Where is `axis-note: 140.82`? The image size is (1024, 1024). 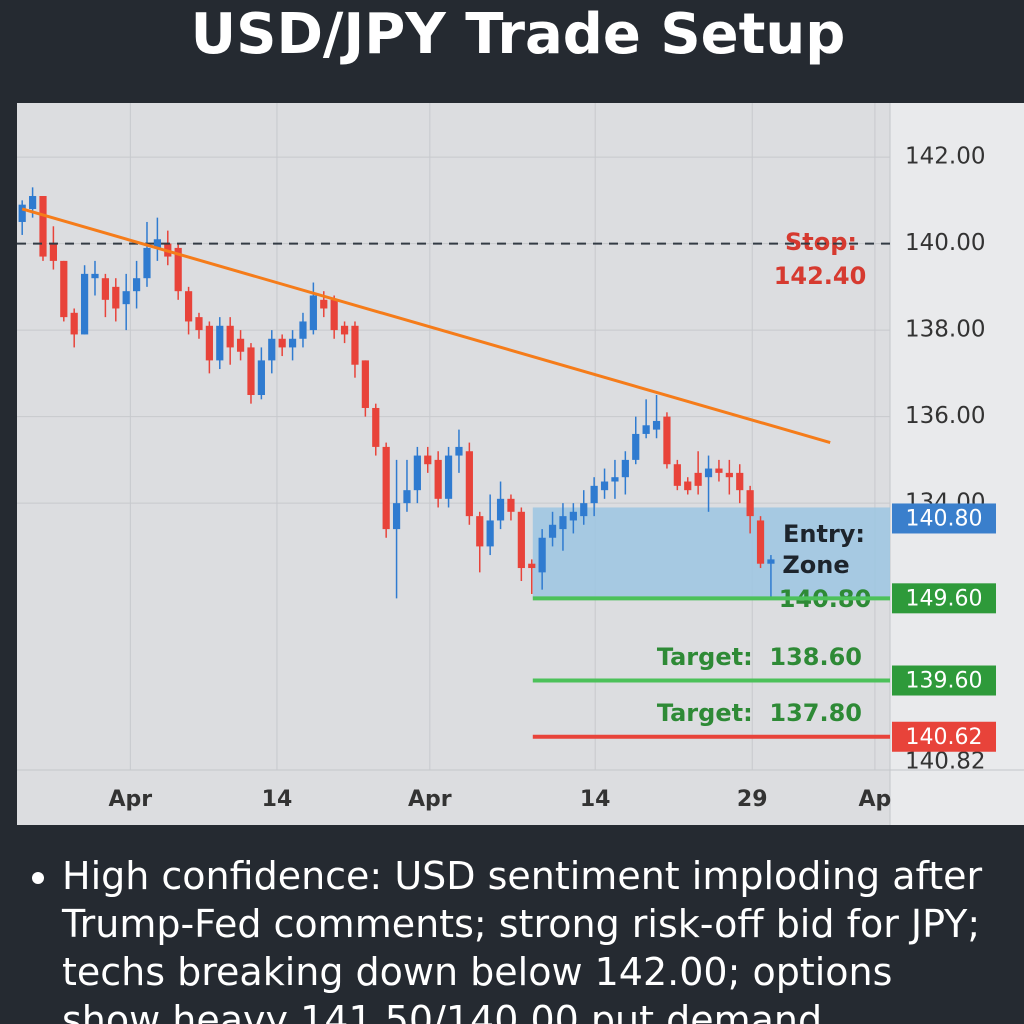
axis-note: 140.82 is located at coordinates (945, 762).